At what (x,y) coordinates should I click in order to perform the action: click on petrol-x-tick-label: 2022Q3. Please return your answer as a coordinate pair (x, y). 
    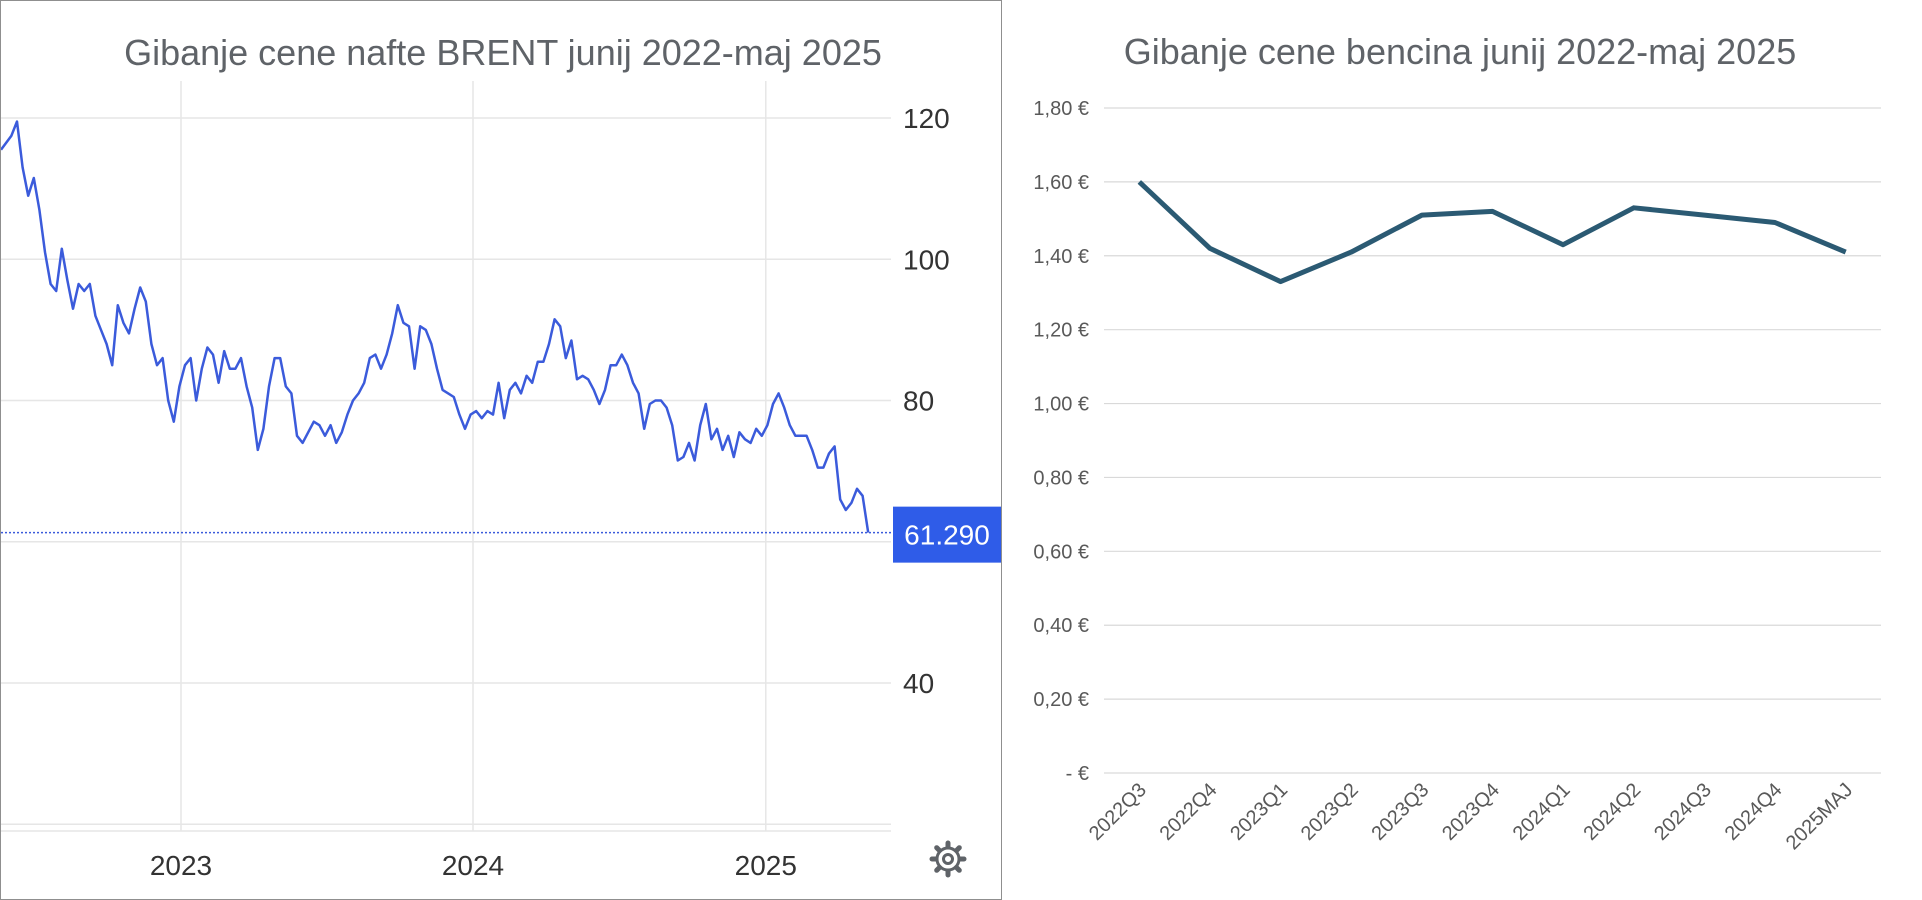
    Looking at the image, I should click on (1118, 812).